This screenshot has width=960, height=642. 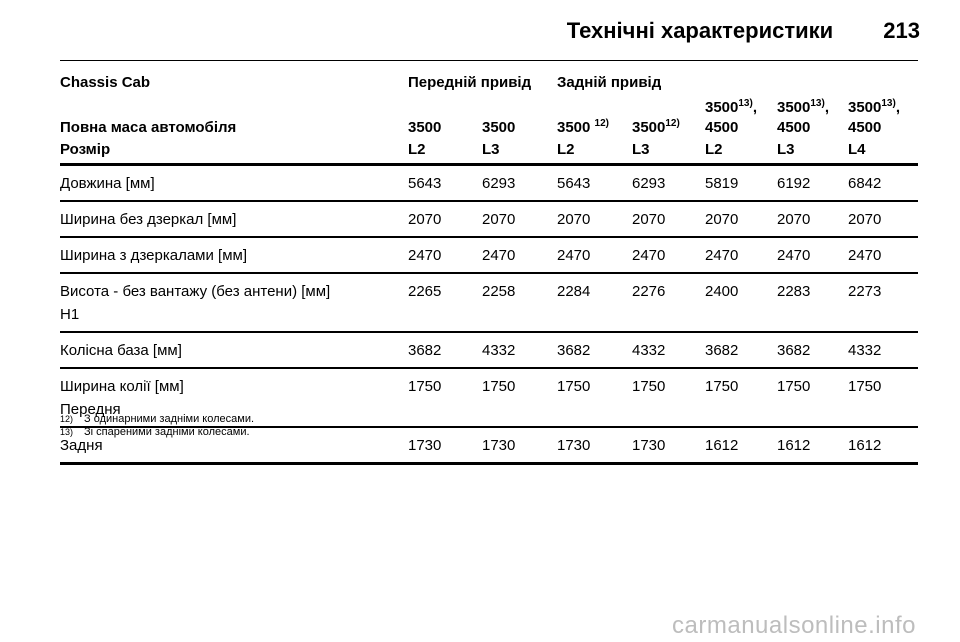 I want to click on mass-cell: 3500 12), so click(x=583, y=127).